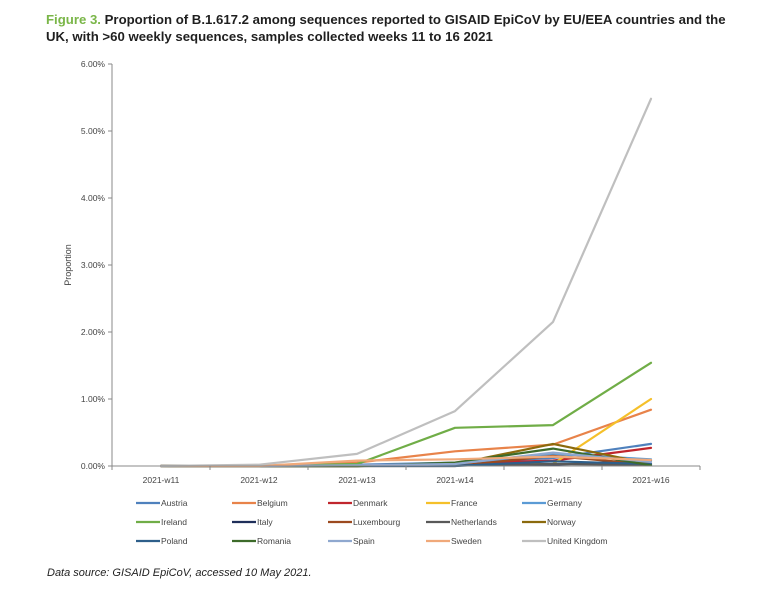 Image resolution: width=767 pixels, height=595 pixels. I want to click on y-tick-label: 4.00%, so click(93, 198).